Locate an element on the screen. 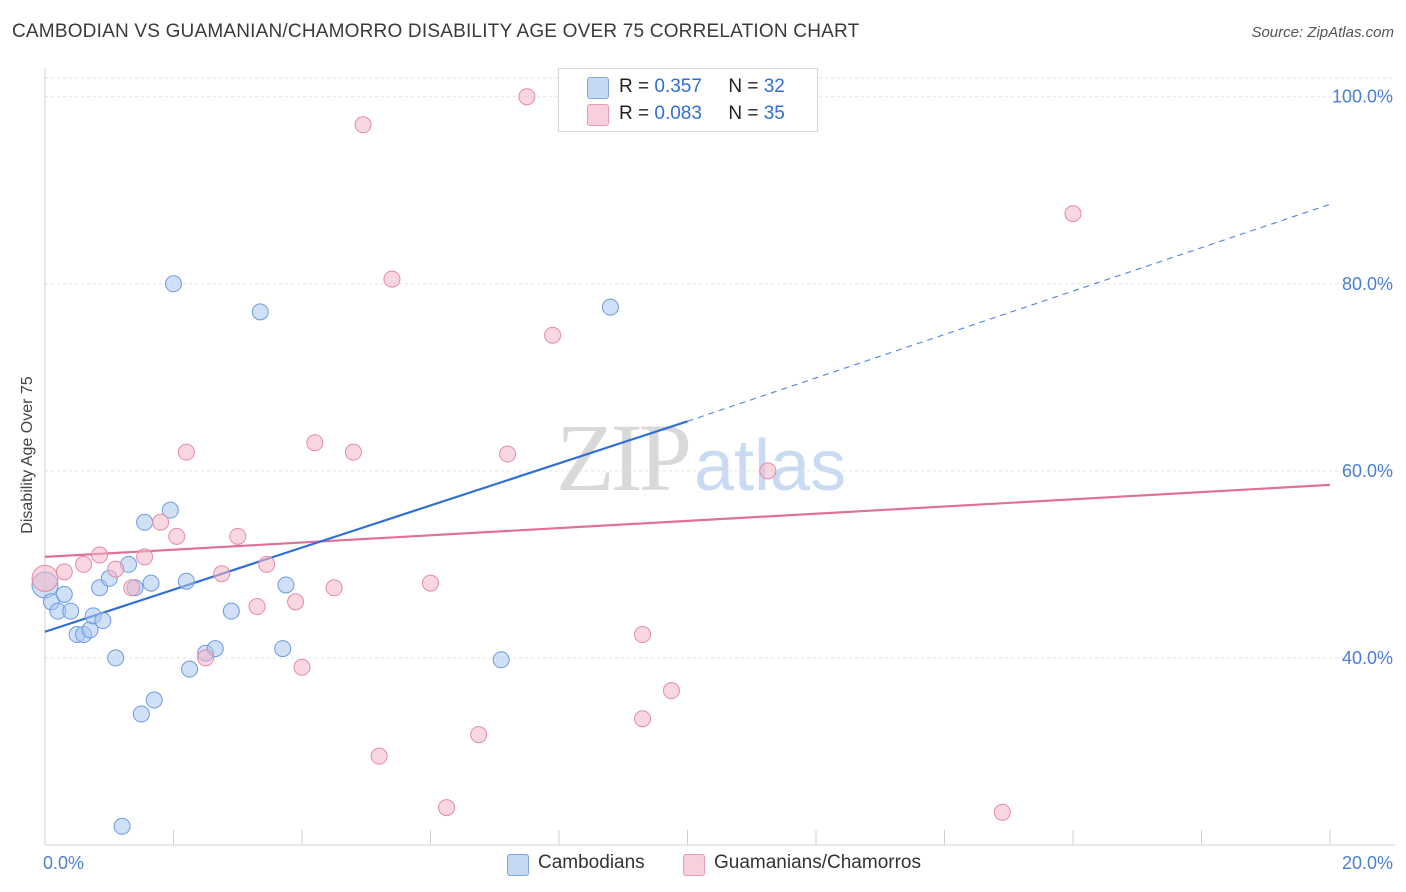 The height and width of the screenshot is (892, 1406). legend-r-value: 0.357 is located at coordinates (678, 86).